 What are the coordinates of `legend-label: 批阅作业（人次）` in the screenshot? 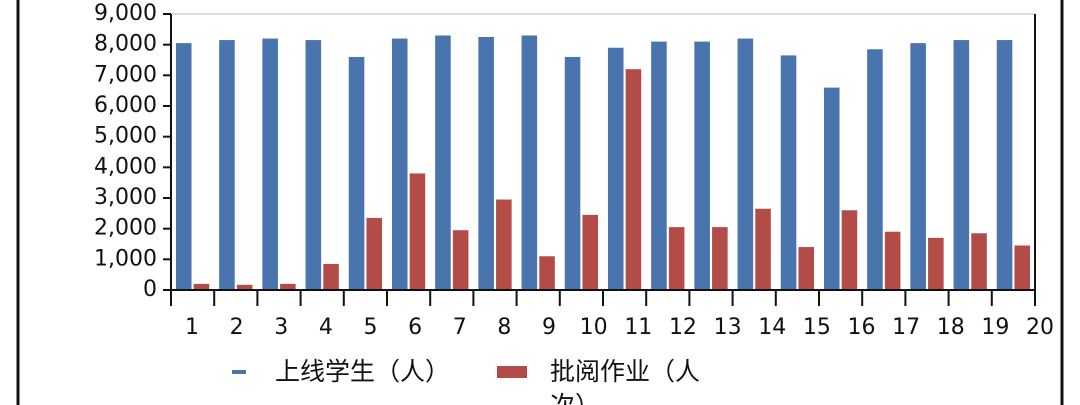 It's located at (625, 381).